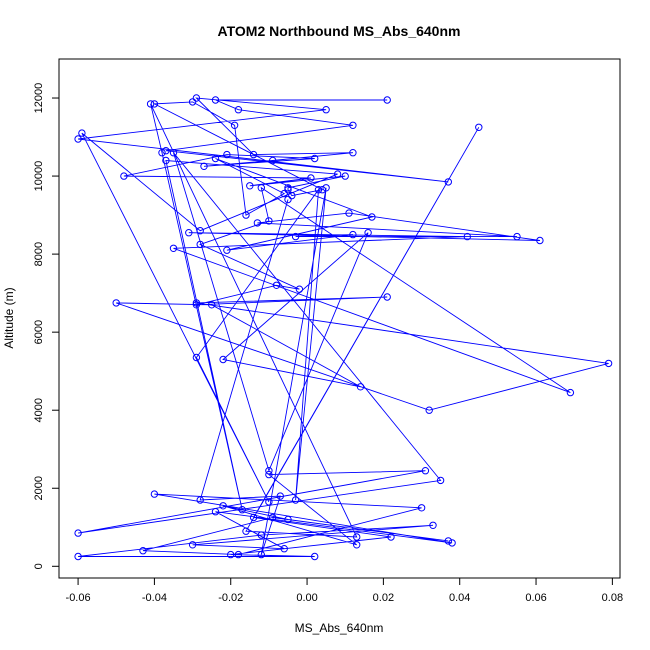 The image size is (650, 650). Describe the element at coordinates (78, 598) in the screenshot. I see `x-tick-label: -0.06` at that location.